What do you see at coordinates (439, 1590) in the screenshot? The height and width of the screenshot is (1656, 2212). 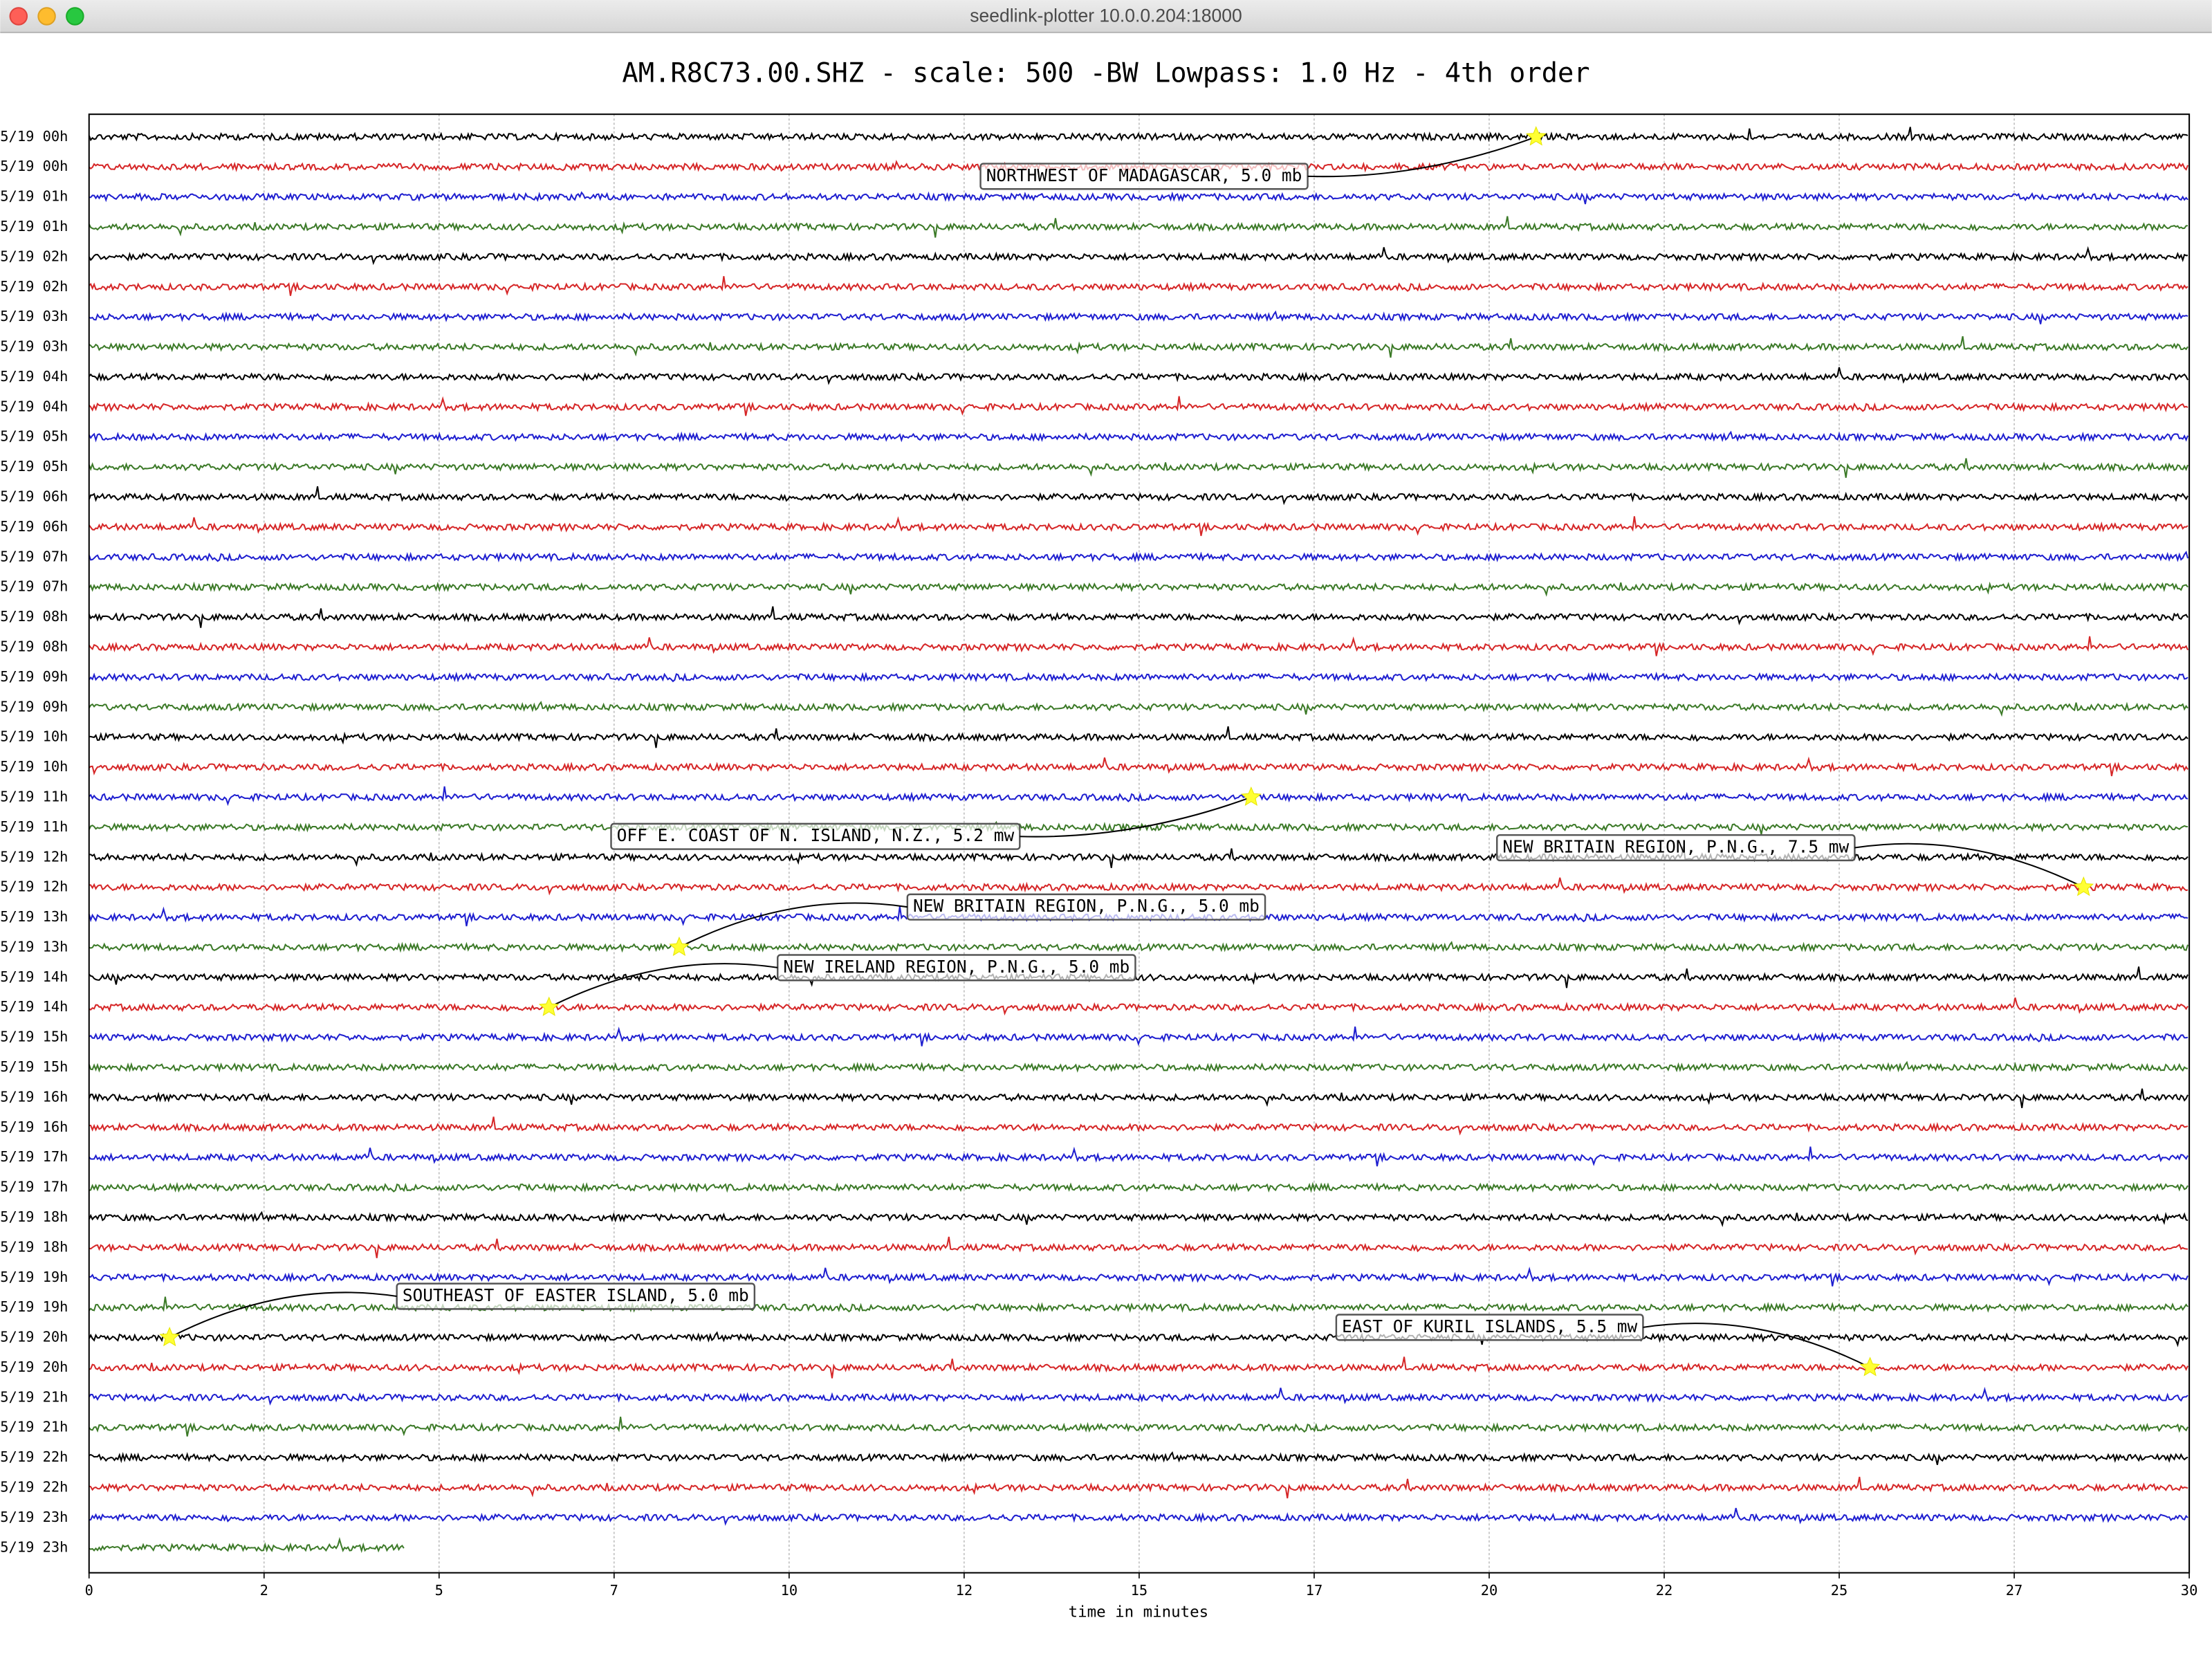 I see `x-tick-label: 5` at bounding box center [439, 1590].